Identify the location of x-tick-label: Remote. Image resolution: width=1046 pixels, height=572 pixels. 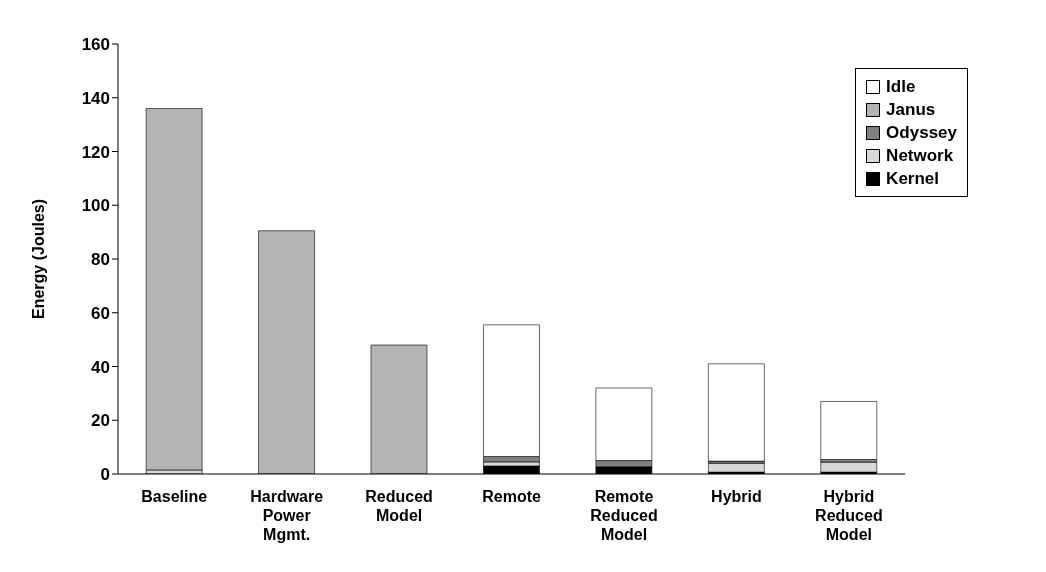
(511, 496).